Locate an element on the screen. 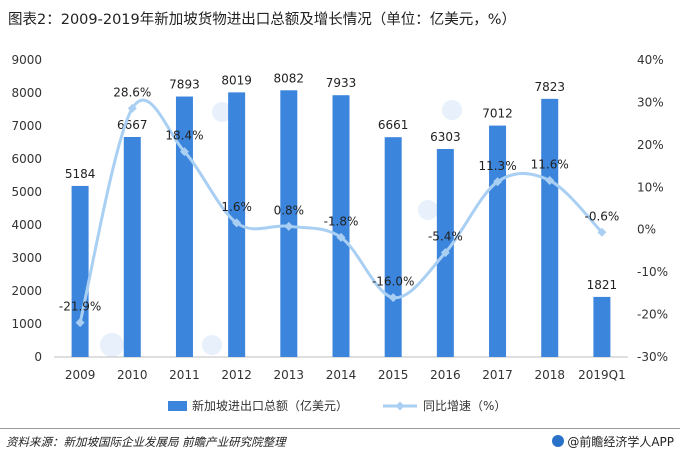 This screenshot has width=680, height=460. legend-bar-swatch is located at coordinates (177, 406).